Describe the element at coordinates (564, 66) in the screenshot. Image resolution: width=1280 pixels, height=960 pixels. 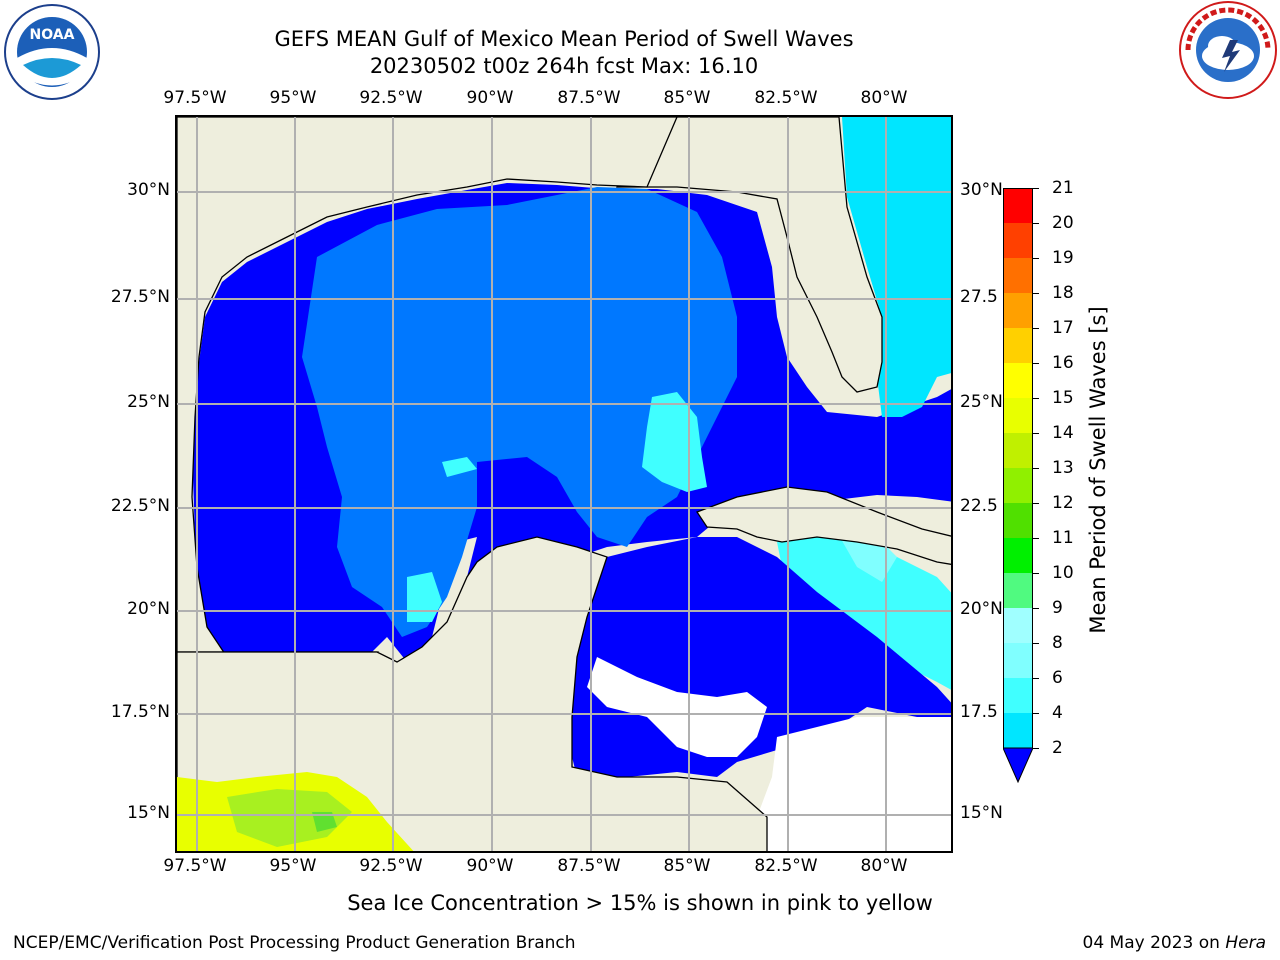
I see `chart-subtitle: 20230502 t00z 264h fcst Max: 16.10` at that location.